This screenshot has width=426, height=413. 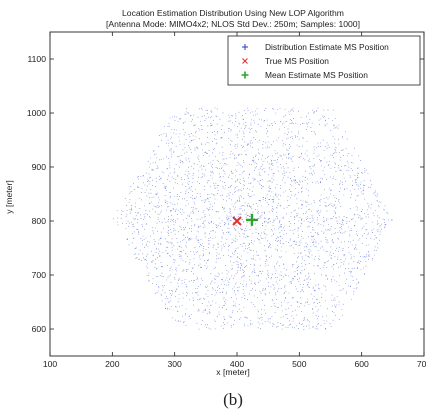 I want to click on legend-box, so click(x=324, y=60).